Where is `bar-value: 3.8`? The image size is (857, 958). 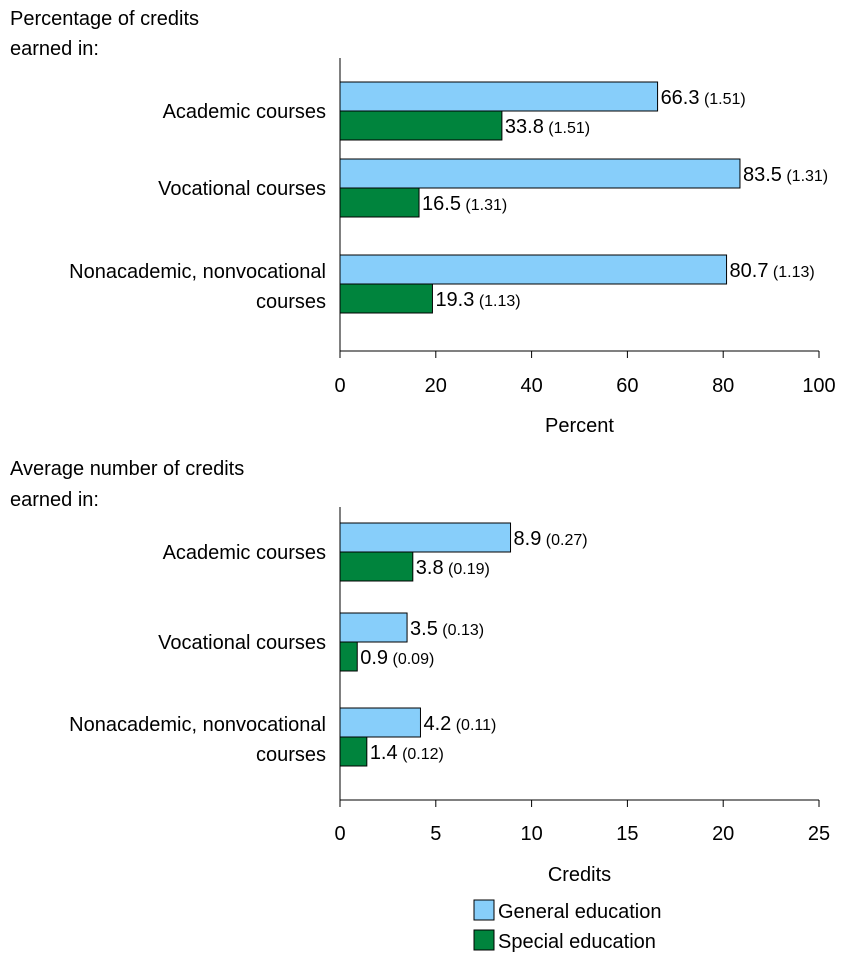
bar-value: 3.8 is located at coordinates (430, 568).